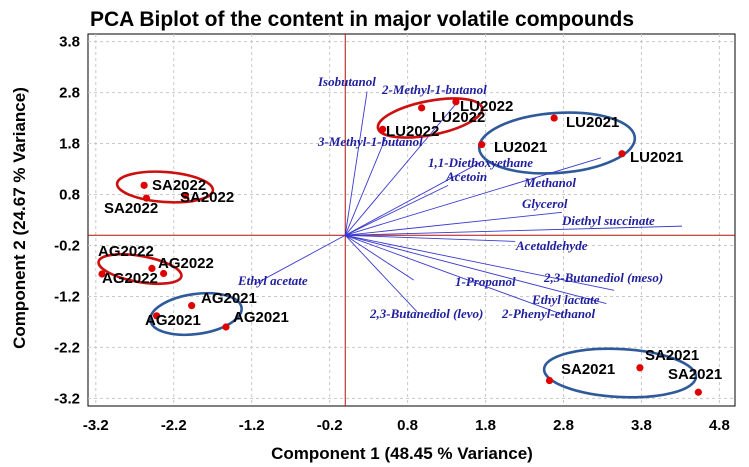 Image resolution: width=749 pixels, height=467 pixels. Describe the element at coordinates (252, 425) in the screenshot. I see `x-tick-label: -1.2` at that location.